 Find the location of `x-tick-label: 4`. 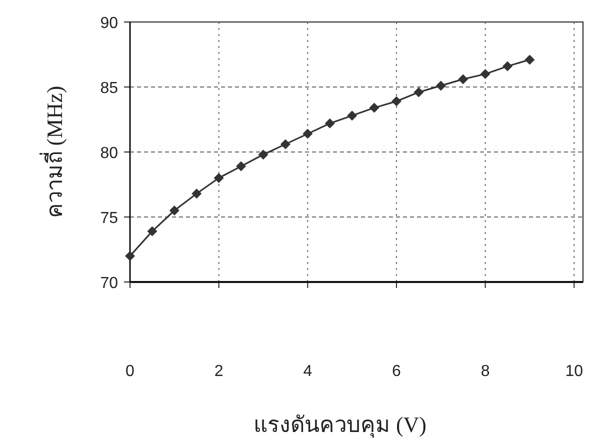

x-tick-label: 4 is located at coordinates (307, 371).